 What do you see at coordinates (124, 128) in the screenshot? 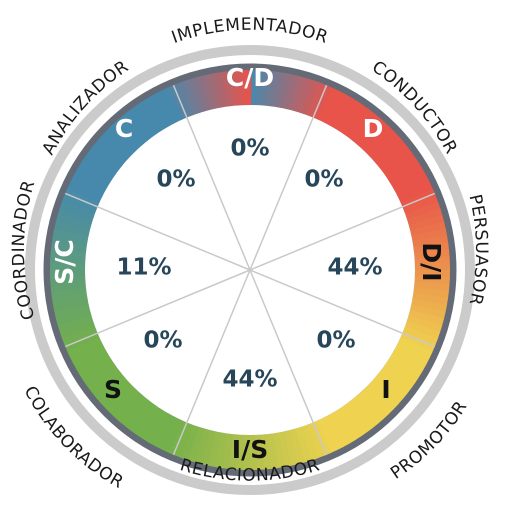
I see `code-c: C` at bounding box center [124, 128].